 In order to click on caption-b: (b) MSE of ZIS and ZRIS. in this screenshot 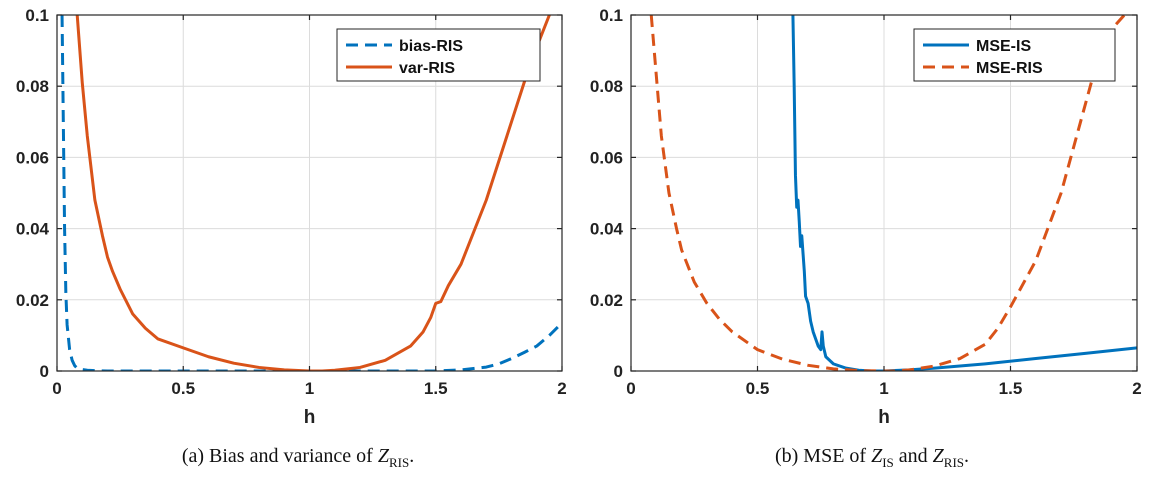, I will do `click(872, 457)`.